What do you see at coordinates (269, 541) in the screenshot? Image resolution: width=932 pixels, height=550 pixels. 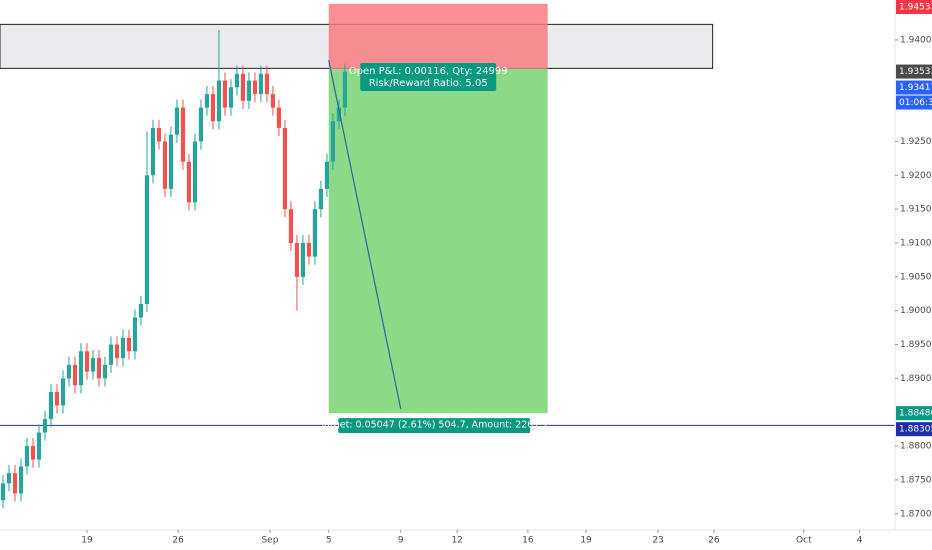 I see `x-tick-label: Sep` at bounding box center [269, 541].